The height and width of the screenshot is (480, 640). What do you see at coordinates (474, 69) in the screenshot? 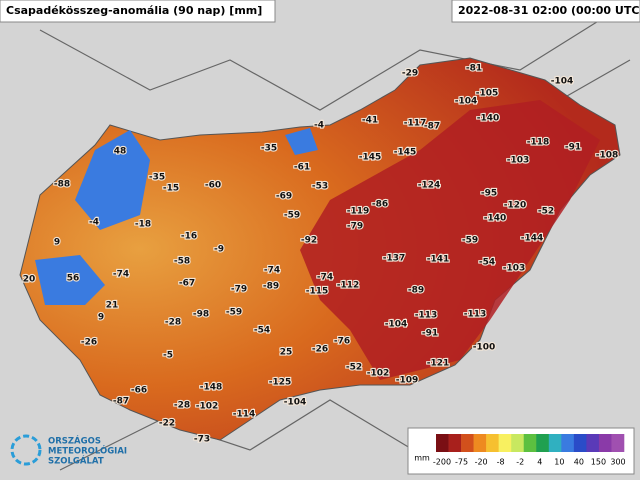
I see `station-value: -81` at bounding box center [474, 69].